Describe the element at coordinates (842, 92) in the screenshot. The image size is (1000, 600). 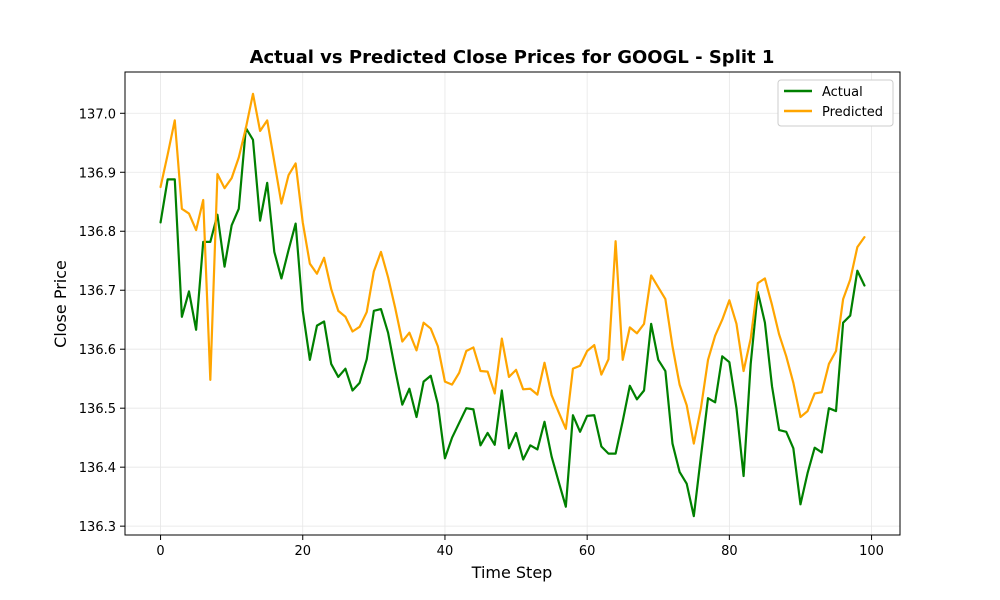
I see `legend-label-actual: Actual` at that location.